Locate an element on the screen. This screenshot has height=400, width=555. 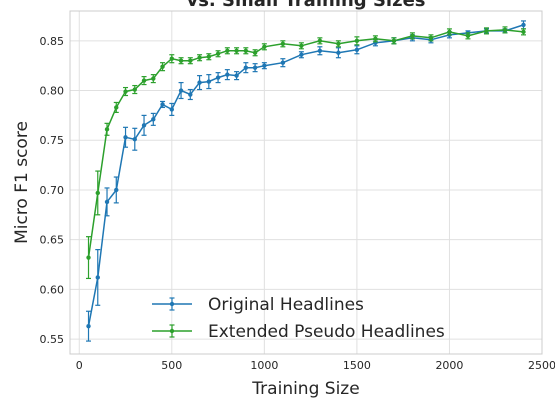
y-tick-label: 0.70 is located at coordinates (52, 190).